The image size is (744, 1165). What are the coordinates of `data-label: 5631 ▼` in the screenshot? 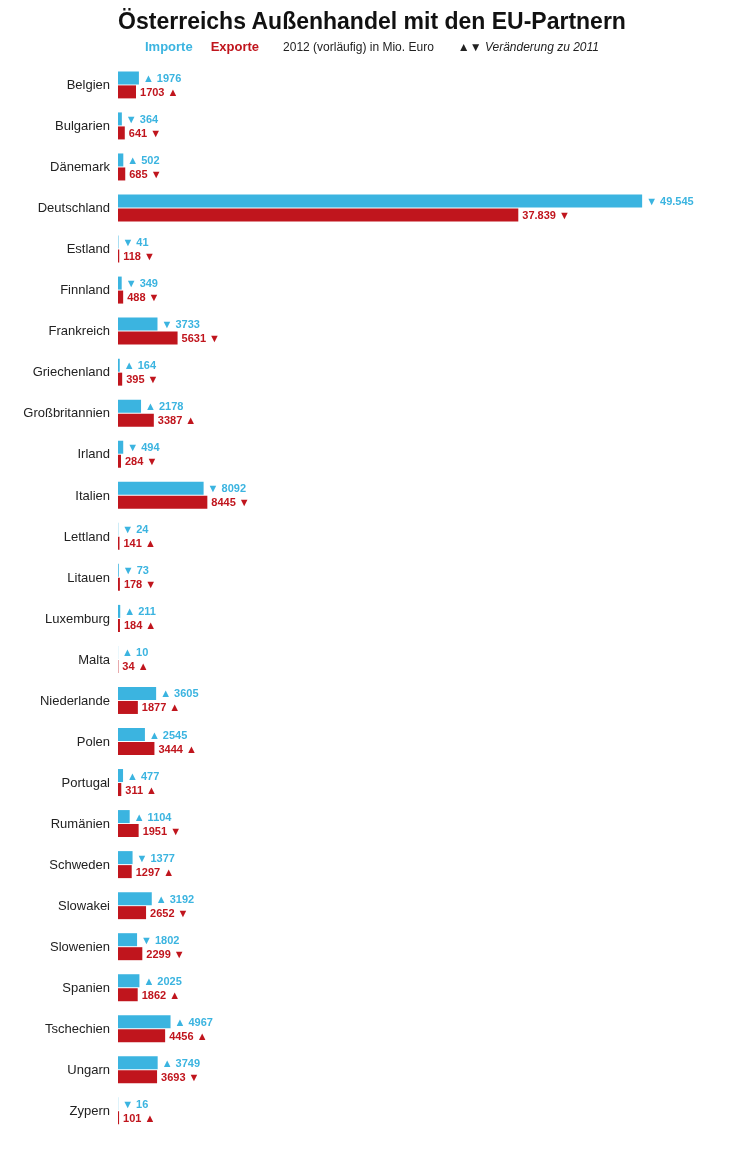 It's located at (200, 338).